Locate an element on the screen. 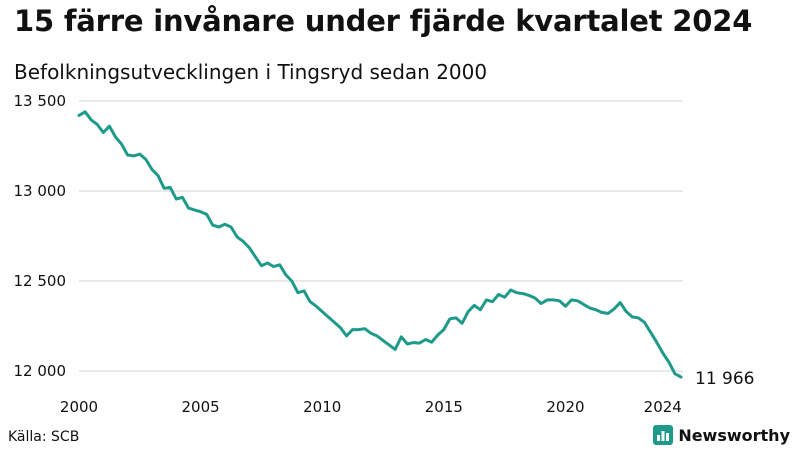 The width and height of the screenshot is (800, 450). x-tick-label: 2024 is located at coordinates (663, 407).